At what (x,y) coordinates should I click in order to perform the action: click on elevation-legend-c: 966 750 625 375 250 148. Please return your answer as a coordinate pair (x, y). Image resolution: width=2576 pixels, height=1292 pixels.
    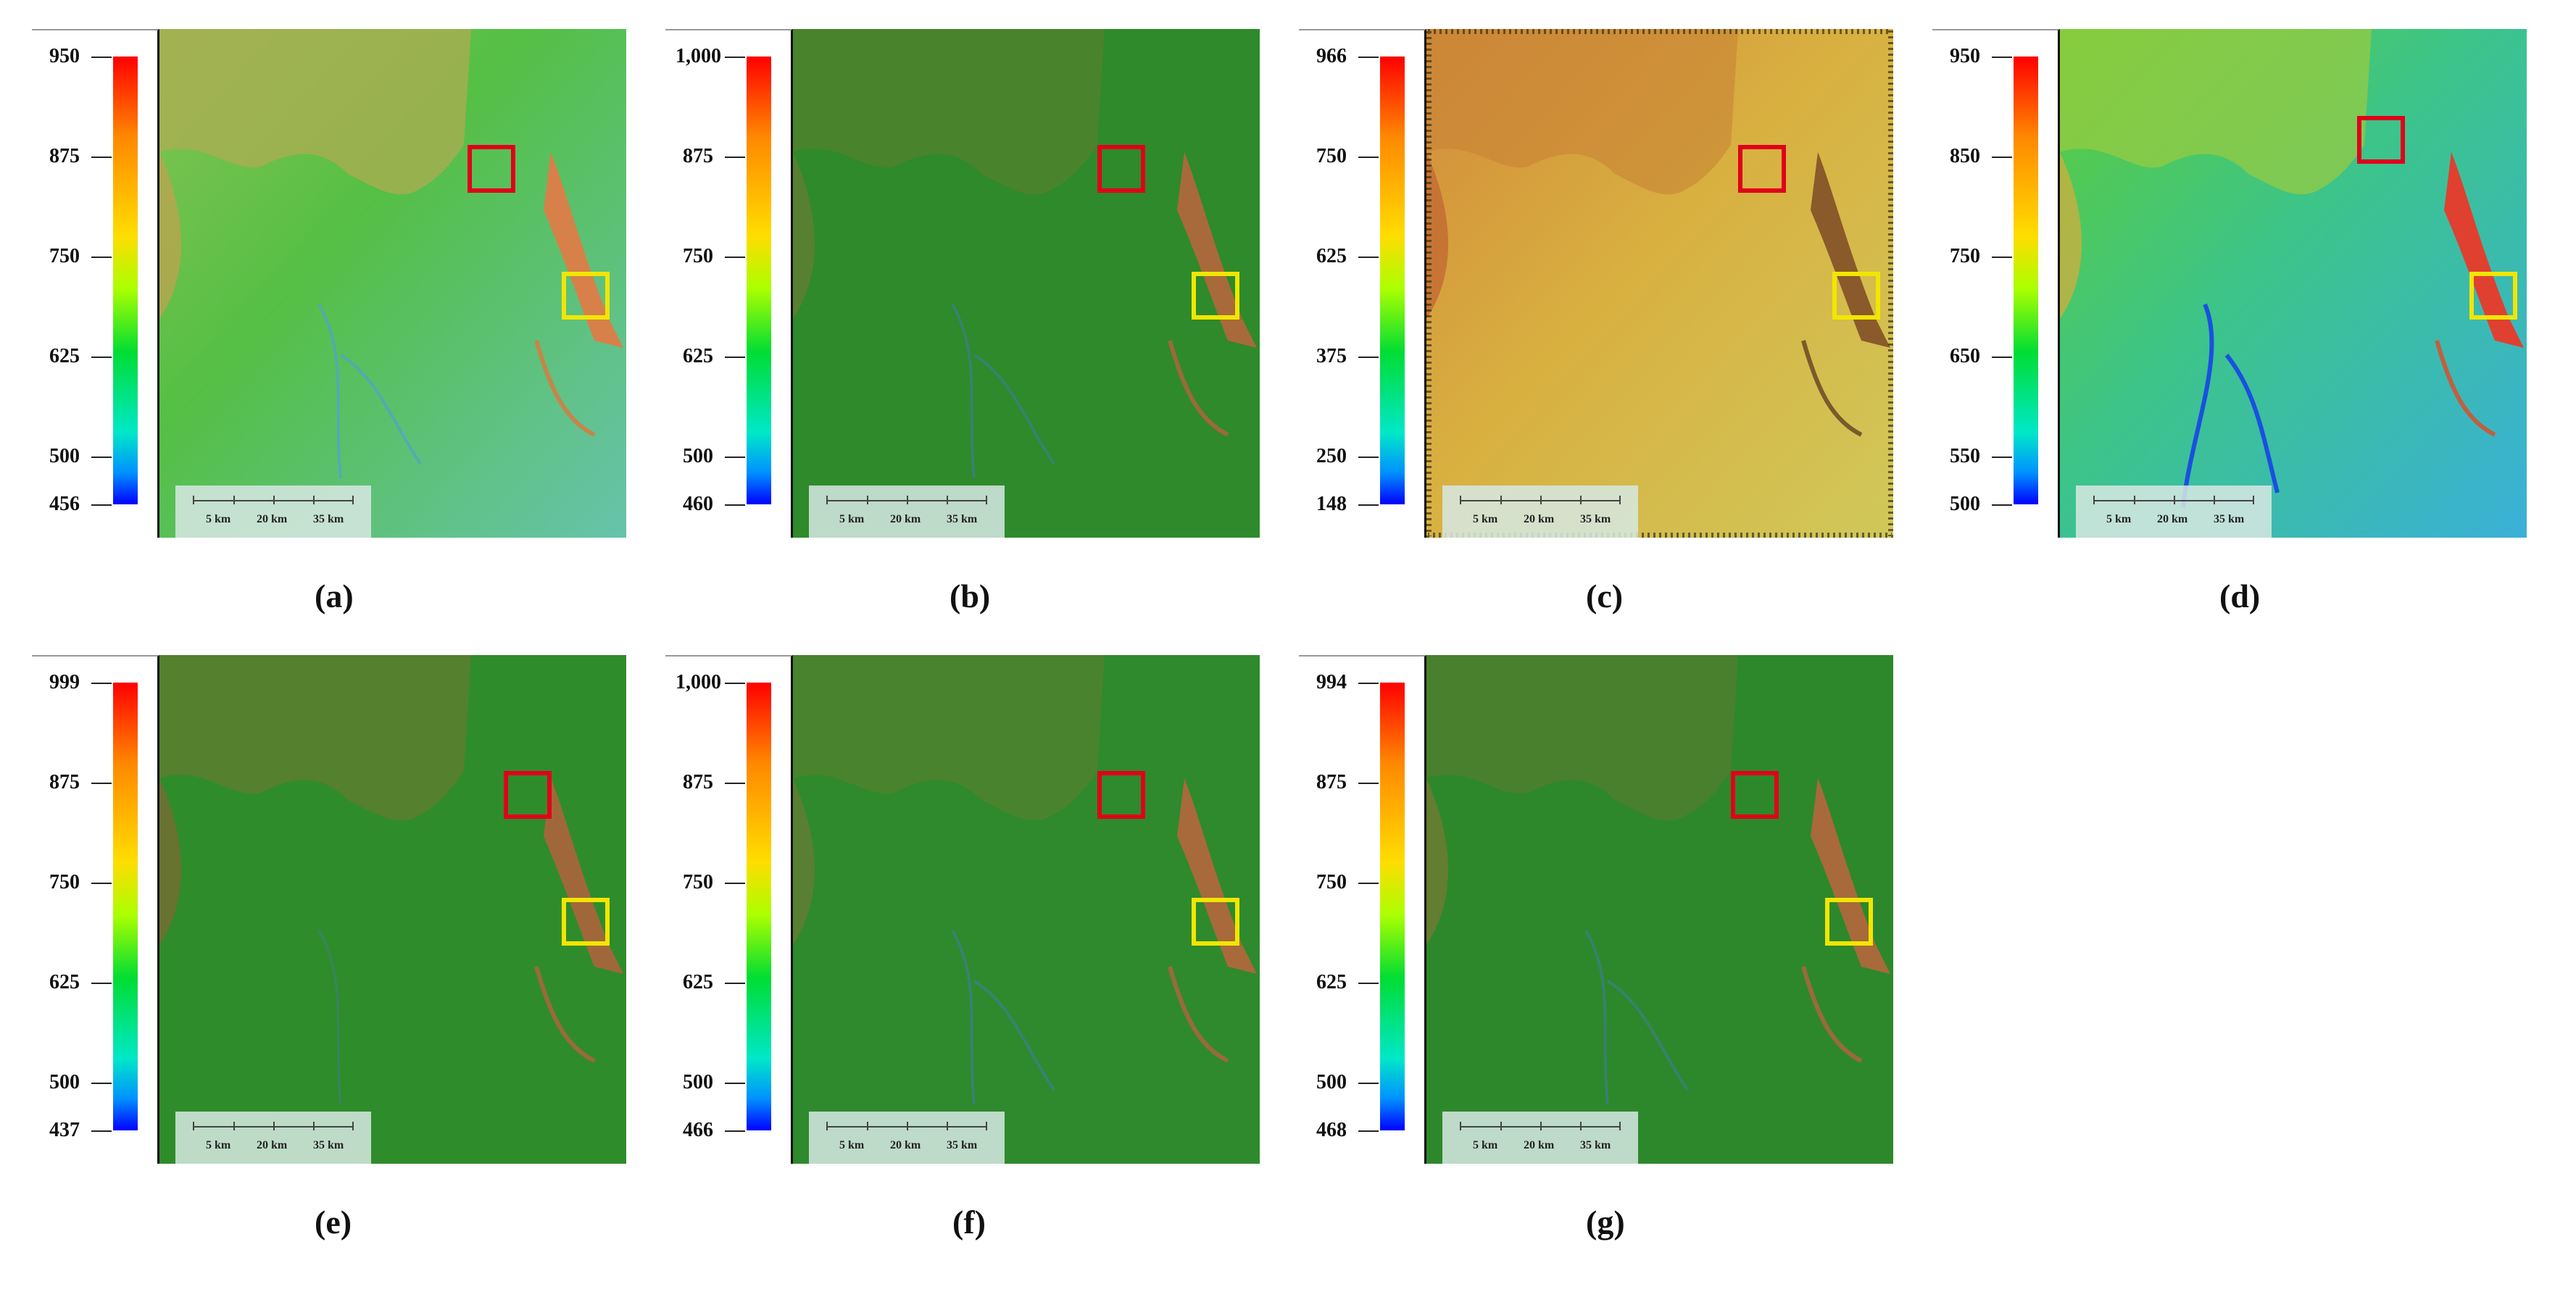
    Looking at the image, I should click on (1362, 283).